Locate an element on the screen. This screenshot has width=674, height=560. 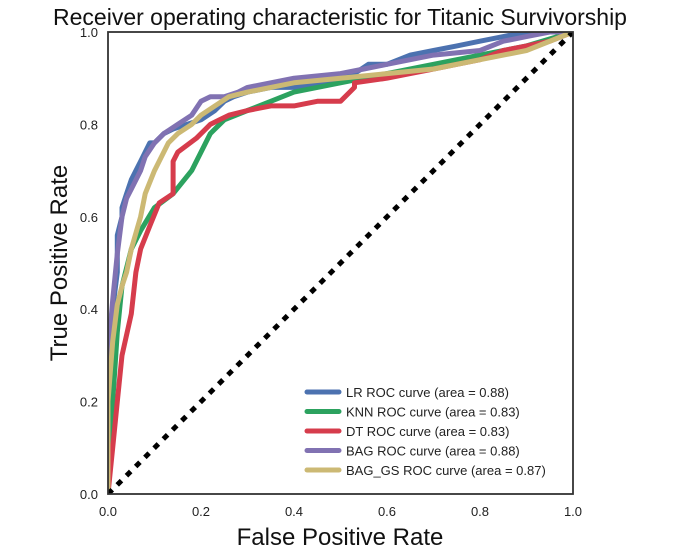
legend-label-5: BAG_GS ROC curve (area = 0.87) is located at coordinates (446, 470).